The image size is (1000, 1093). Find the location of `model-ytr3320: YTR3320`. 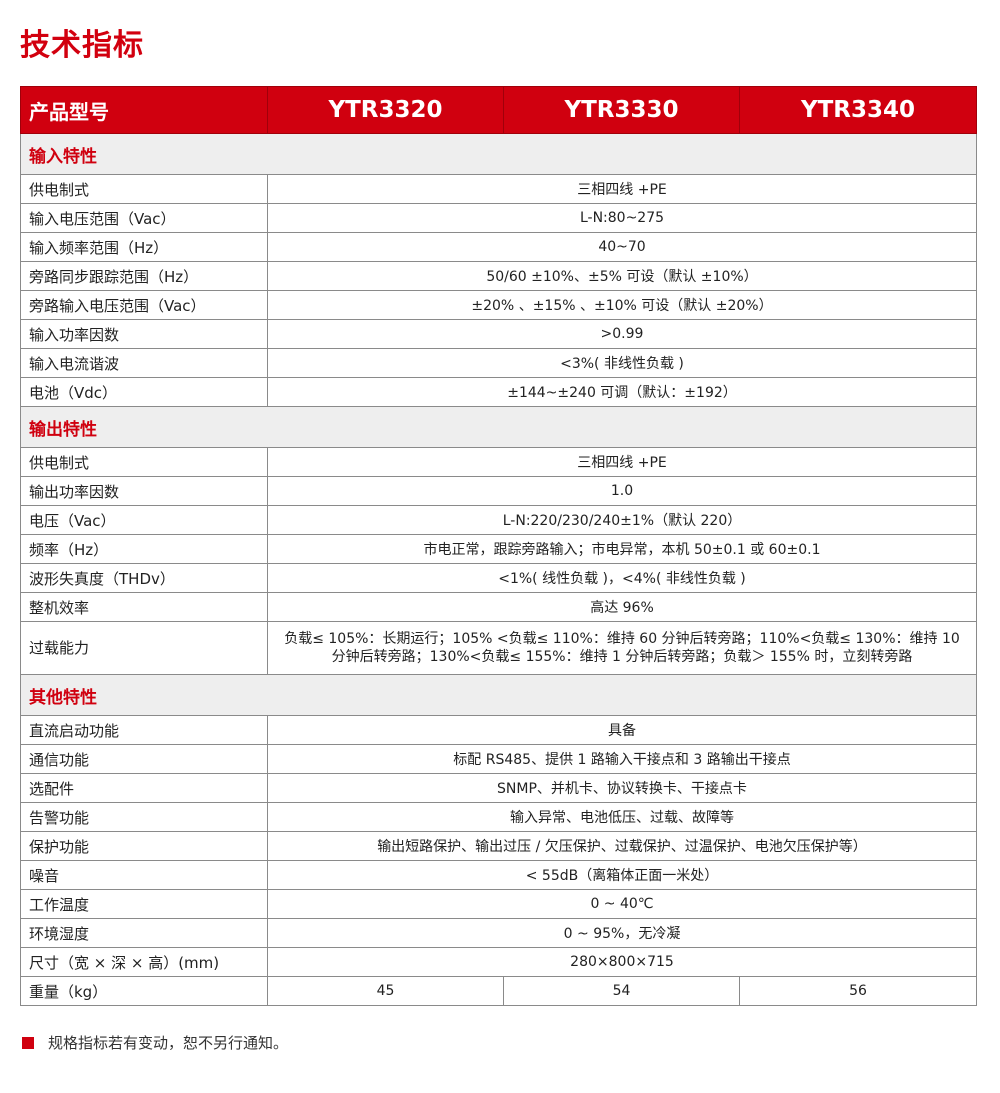

model-ytr3320: YTR3320 is located at coordinates (385, 110).